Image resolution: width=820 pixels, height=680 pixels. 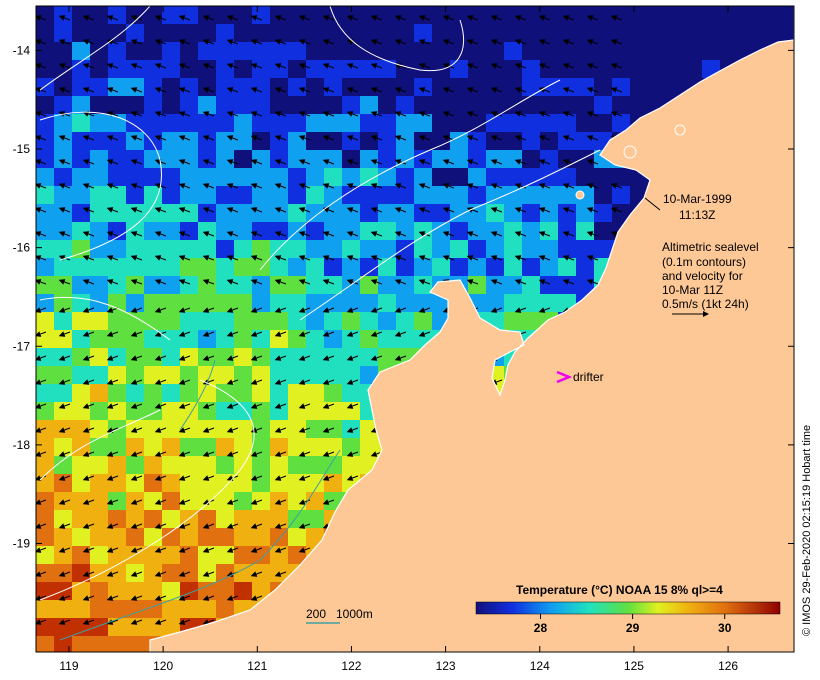 I want to click on colorbar-ramp, so click(x=628, y=608).